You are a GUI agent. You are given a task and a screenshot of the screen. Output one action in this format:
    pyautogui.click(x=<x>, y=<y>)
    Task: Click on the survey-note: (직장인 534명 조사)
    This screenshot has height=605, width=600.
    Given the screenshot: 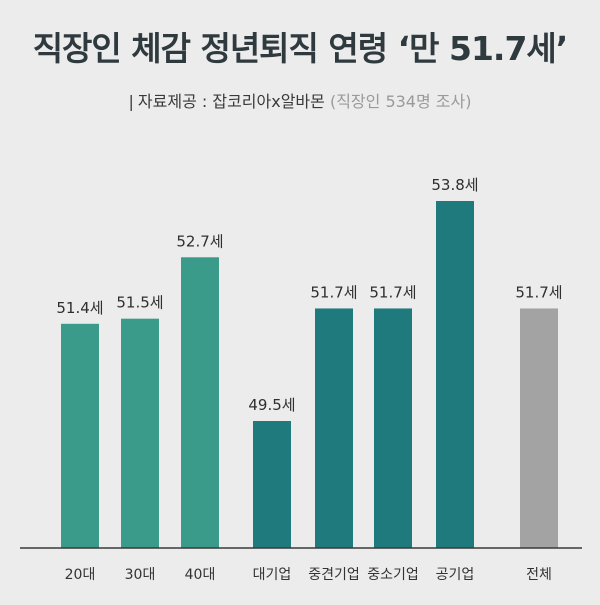 What is the action you would take?
    pyautogui.click(x=400, y=101)
    